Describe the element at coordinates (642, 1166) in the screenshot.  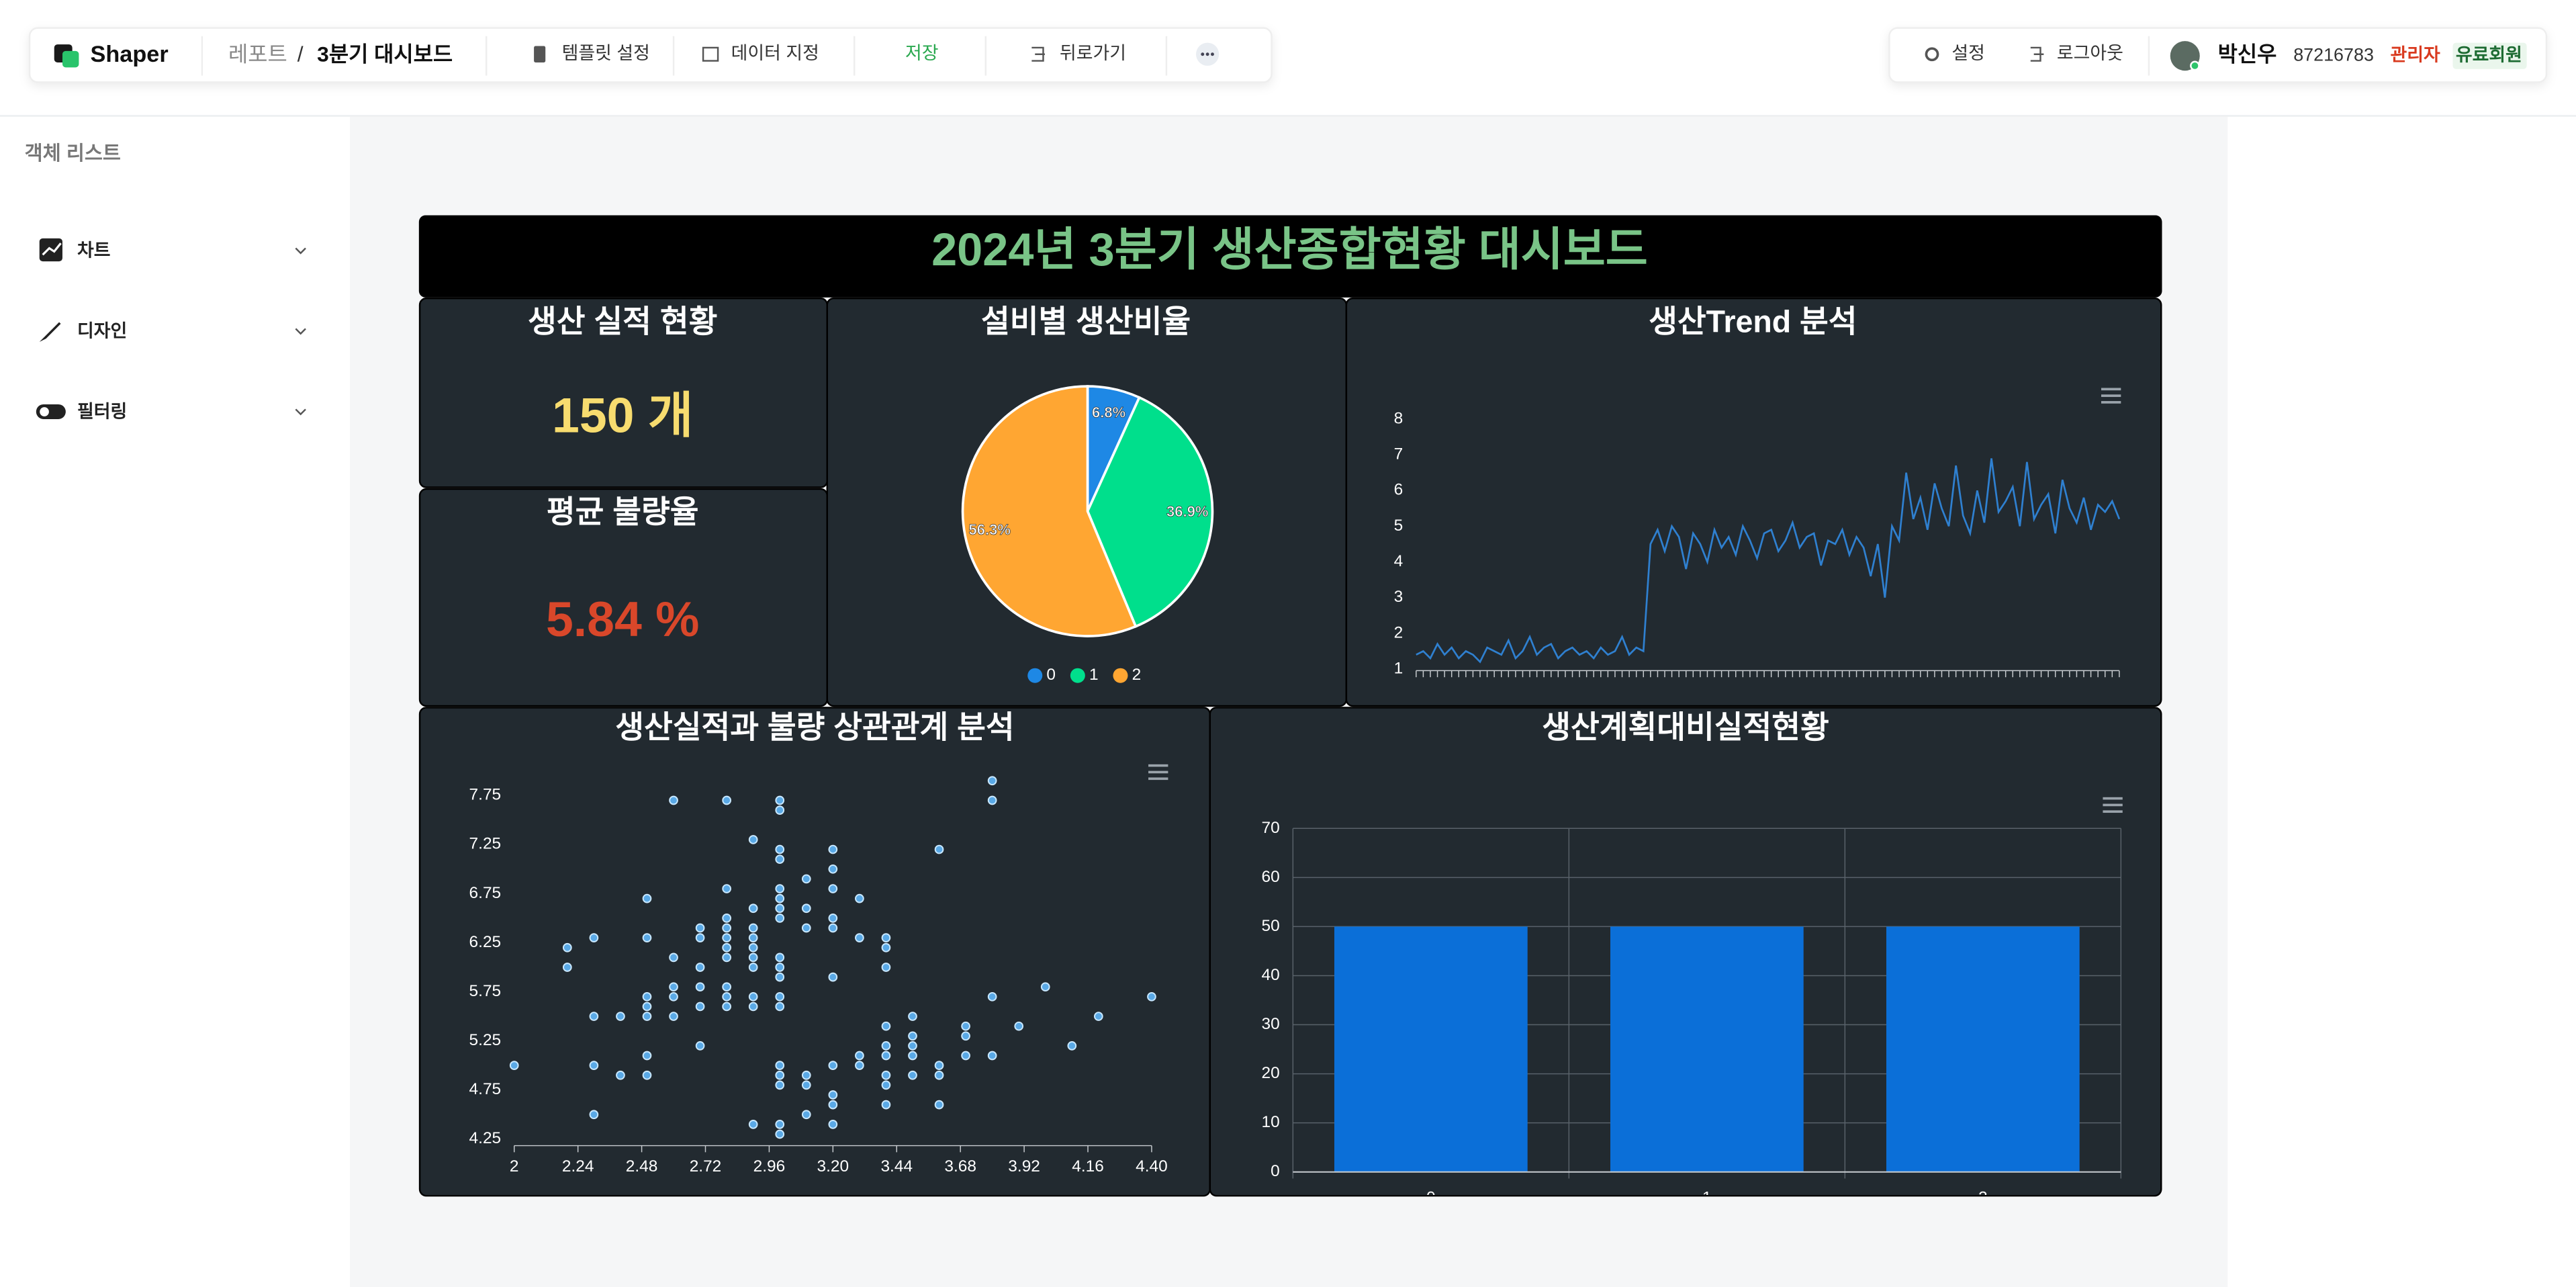
I see `x-tick-label: 2.48` at that location.